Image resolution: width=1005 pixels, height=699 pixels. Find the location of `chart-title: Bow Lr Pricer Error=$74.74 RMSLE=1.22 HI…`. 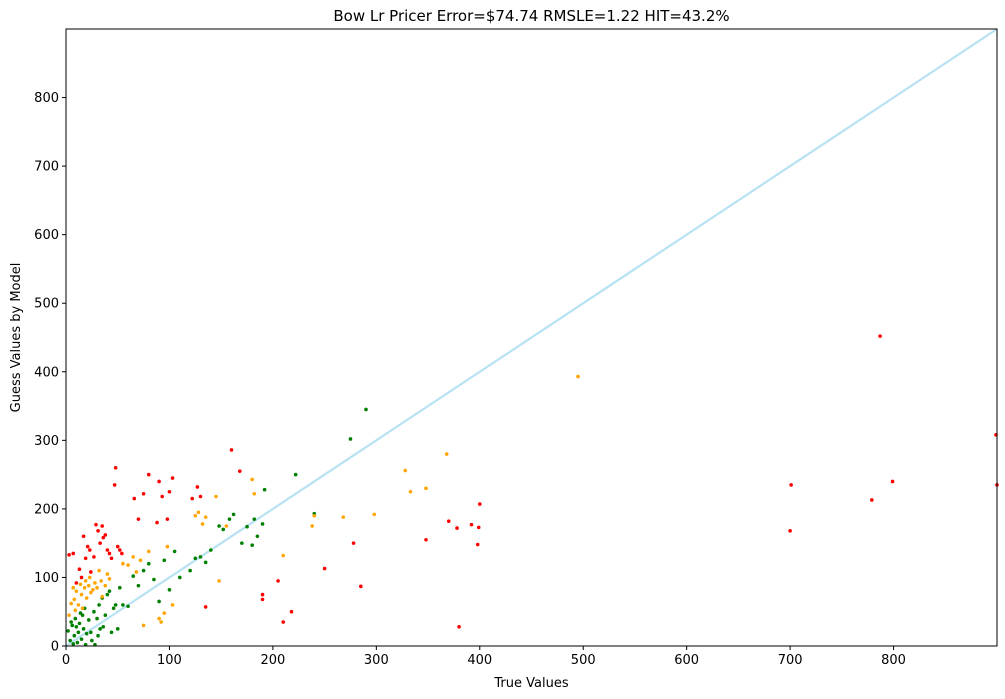

chart-title: Bow Lr Pricer Error=$74.74 RMSLE=1.22 HI… is located at coordinates (531, 16).